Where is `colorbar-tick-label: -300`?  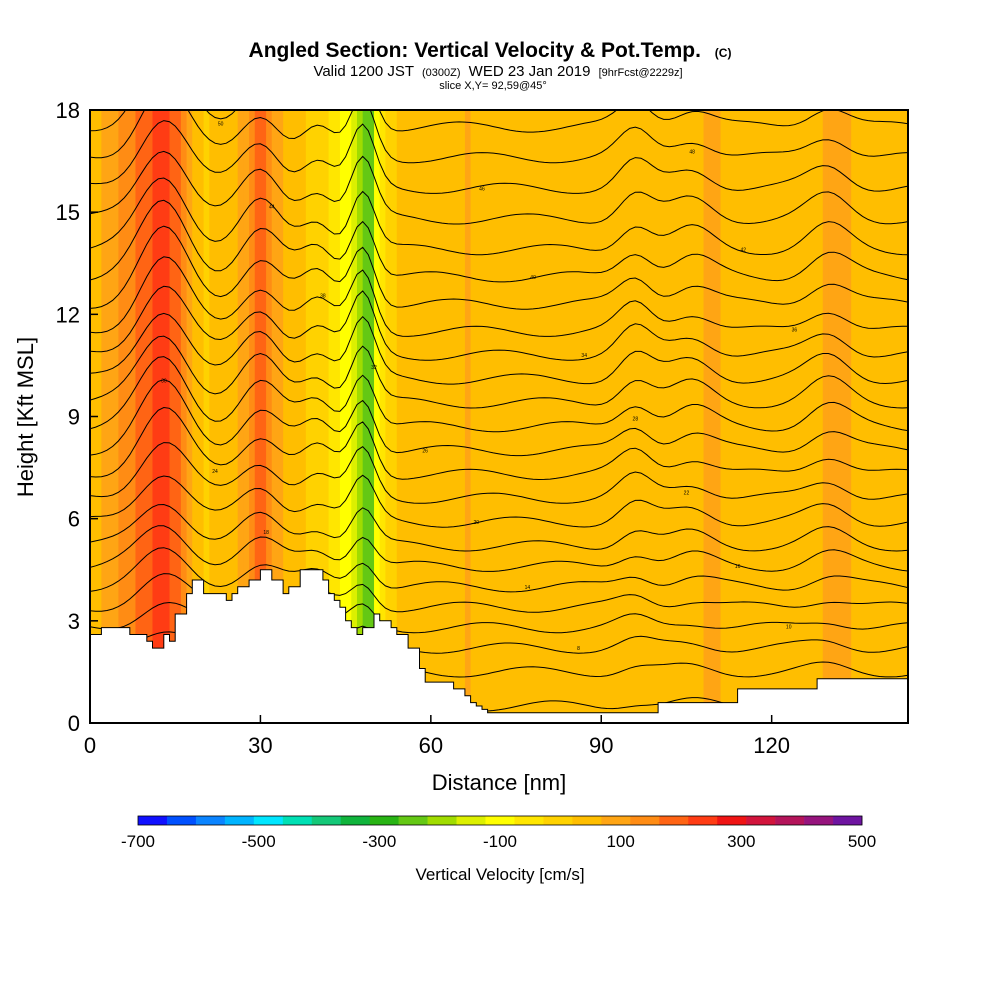 colorbar-tick-label: -300 is located at coordinates (379, 841).